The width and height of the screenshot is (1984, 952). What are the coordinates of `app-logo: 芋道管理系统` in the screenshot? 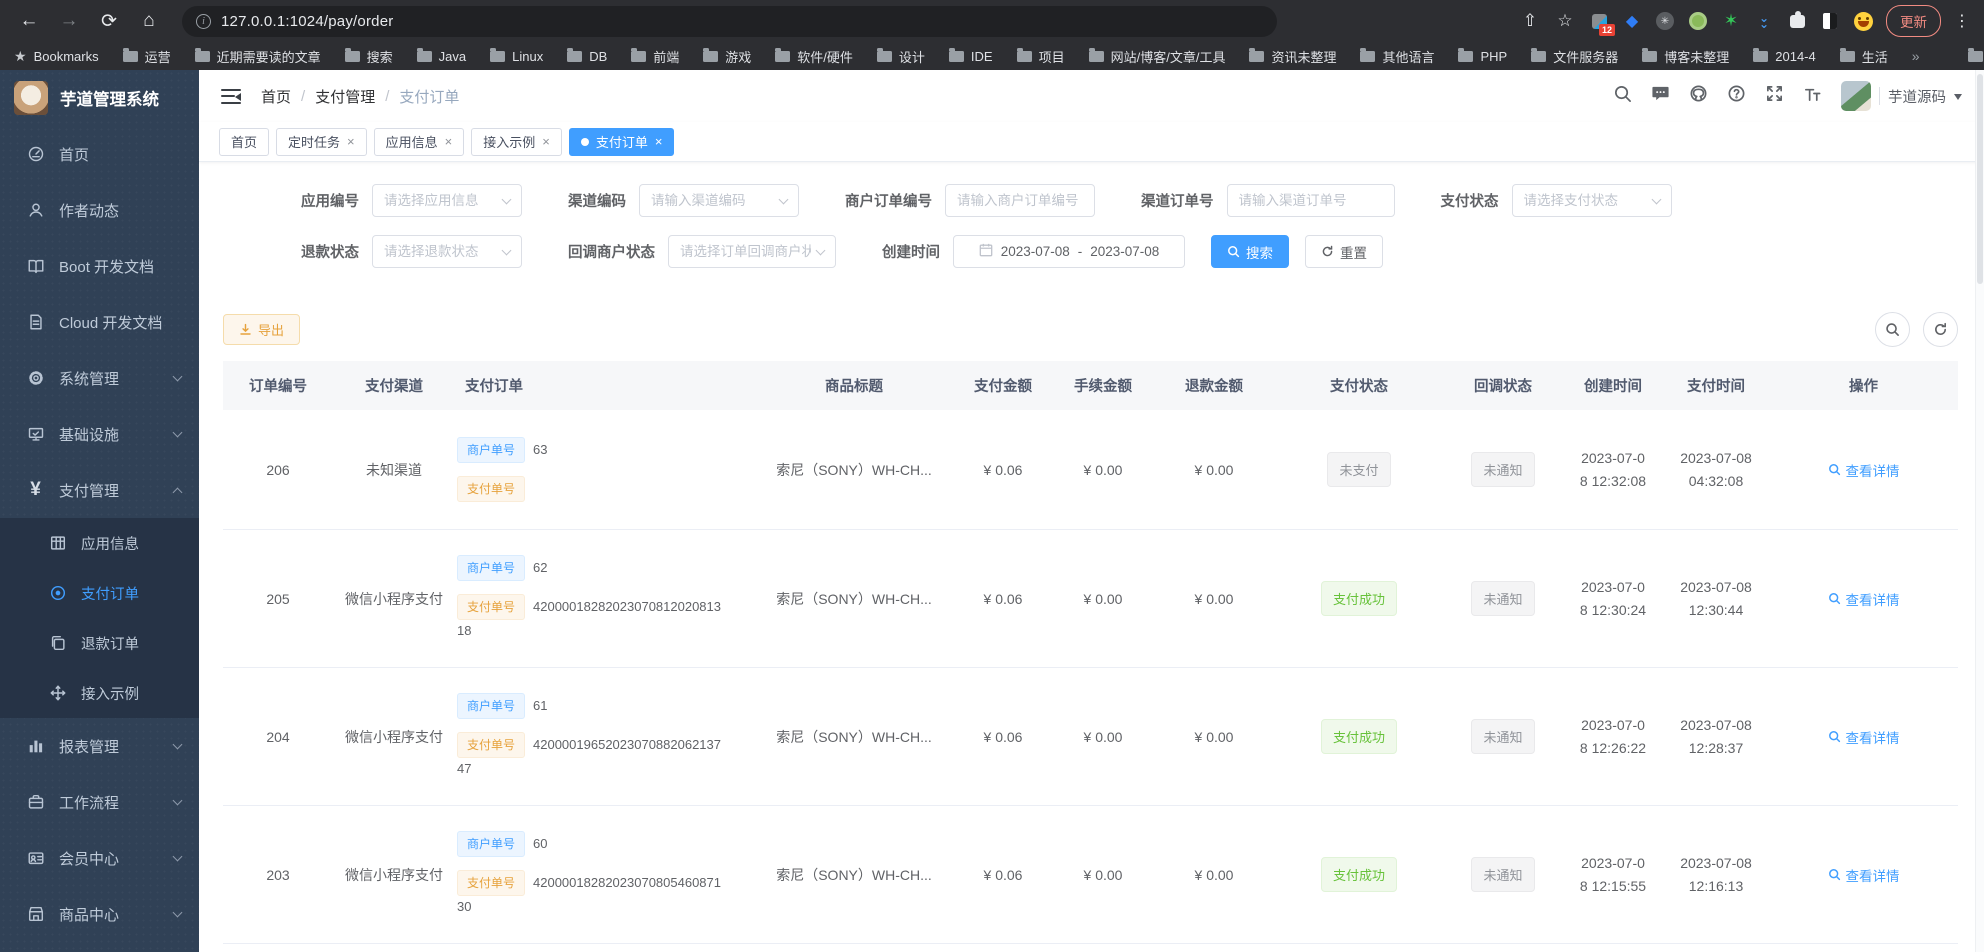 It's located at (99, 98).